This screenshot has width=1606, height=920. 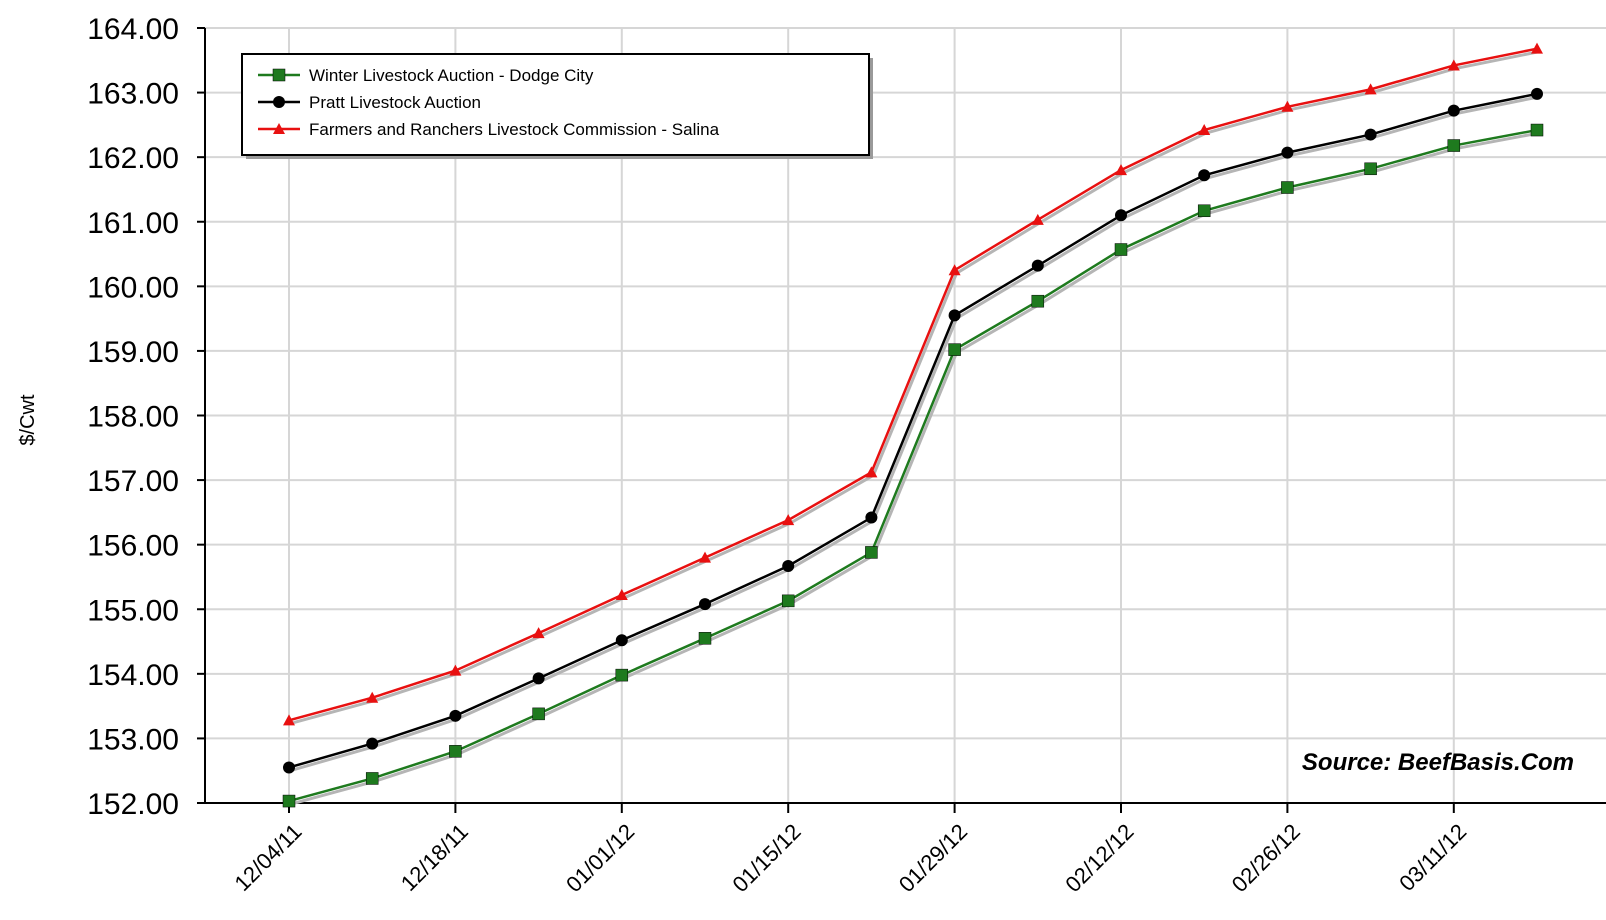 I want to click on source-note: Source: BeefBasis.Com, so click(x=1438, y=762).